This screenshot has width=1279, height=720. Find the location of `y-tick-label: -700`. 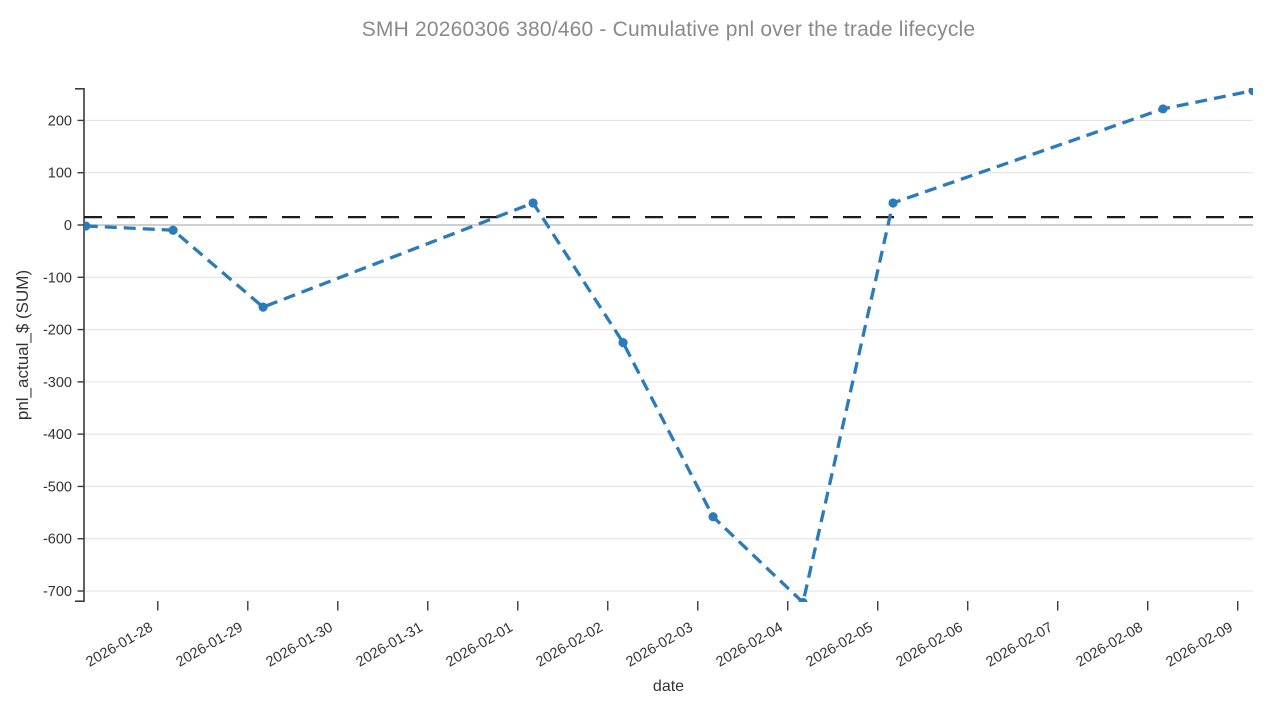

y-tick-label: -700 is located at coordinates (57, 592).